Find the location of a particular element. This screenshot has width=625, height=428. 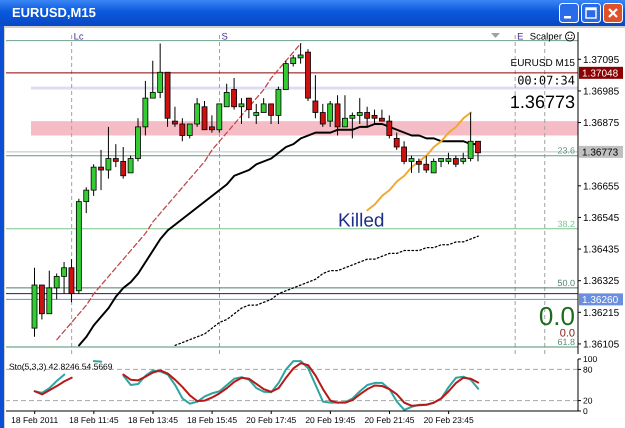

ref-line-label: 50.0 is located at coordinates (566, 283).